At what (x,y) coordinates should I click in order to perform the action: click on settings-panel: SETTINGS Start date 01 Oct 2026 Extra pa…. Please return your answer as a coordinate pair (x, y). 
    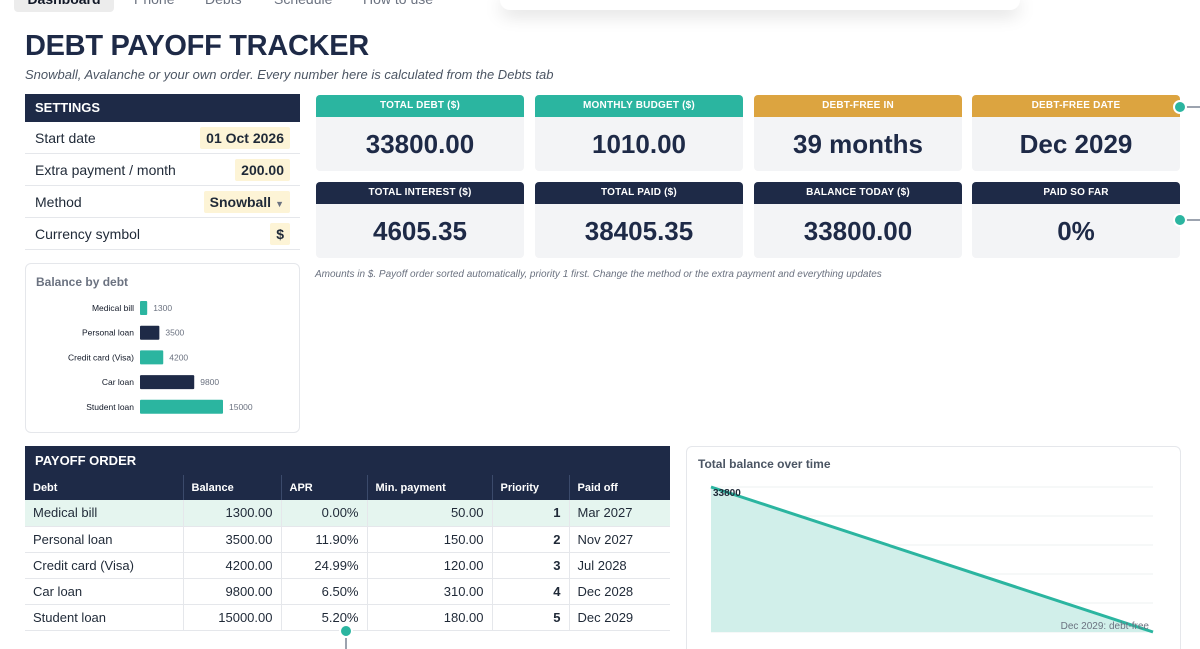
    Looking at the image, I should click on (162, 172).